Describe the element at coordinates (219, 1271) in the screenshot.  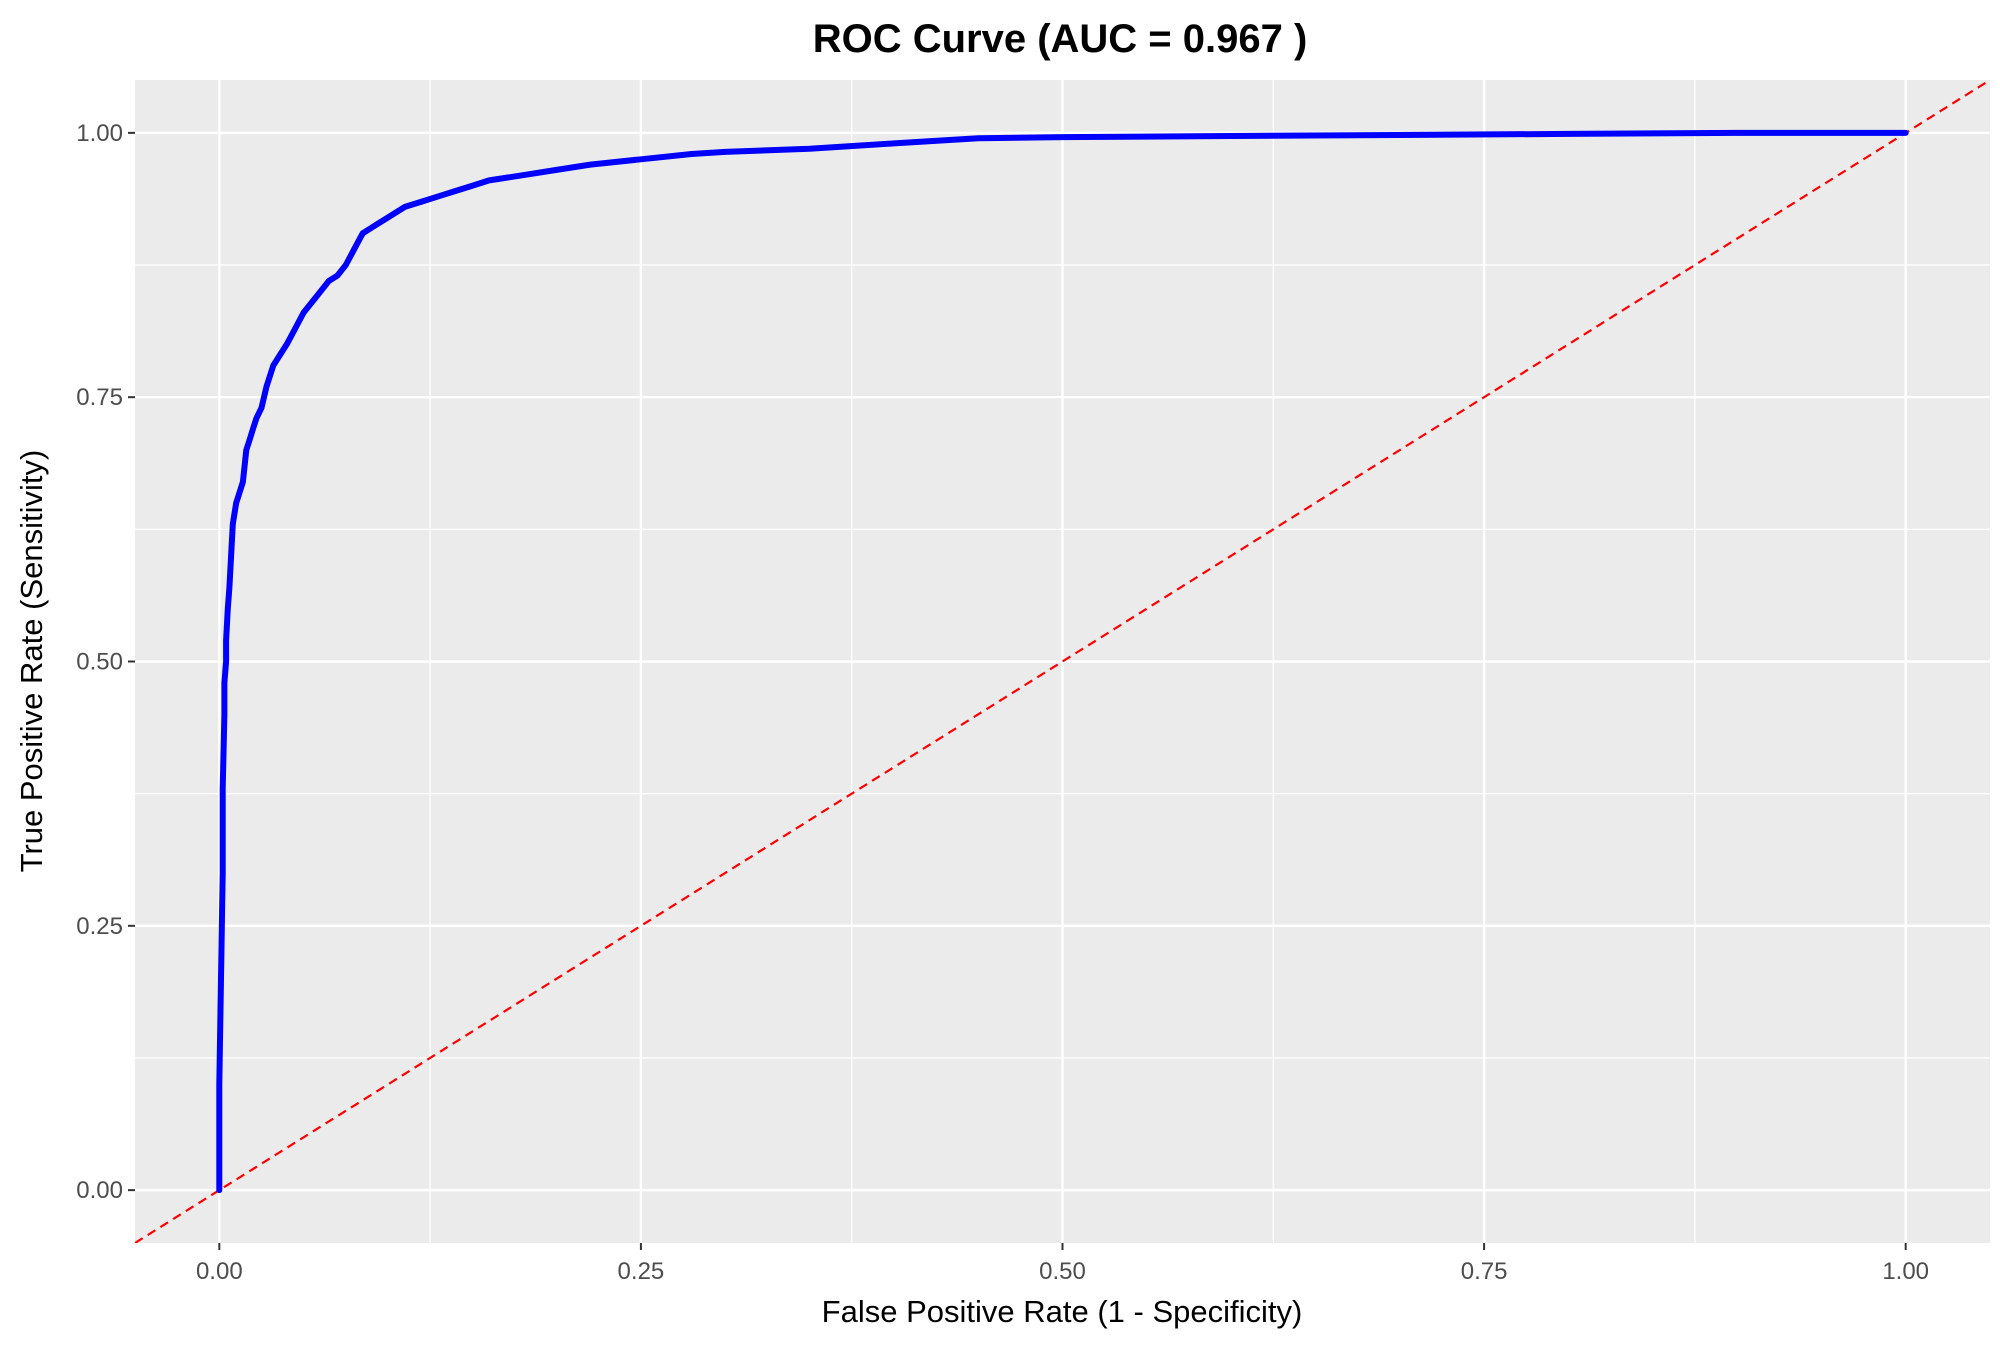
I see `x-tick-label: 0.00` at that location.